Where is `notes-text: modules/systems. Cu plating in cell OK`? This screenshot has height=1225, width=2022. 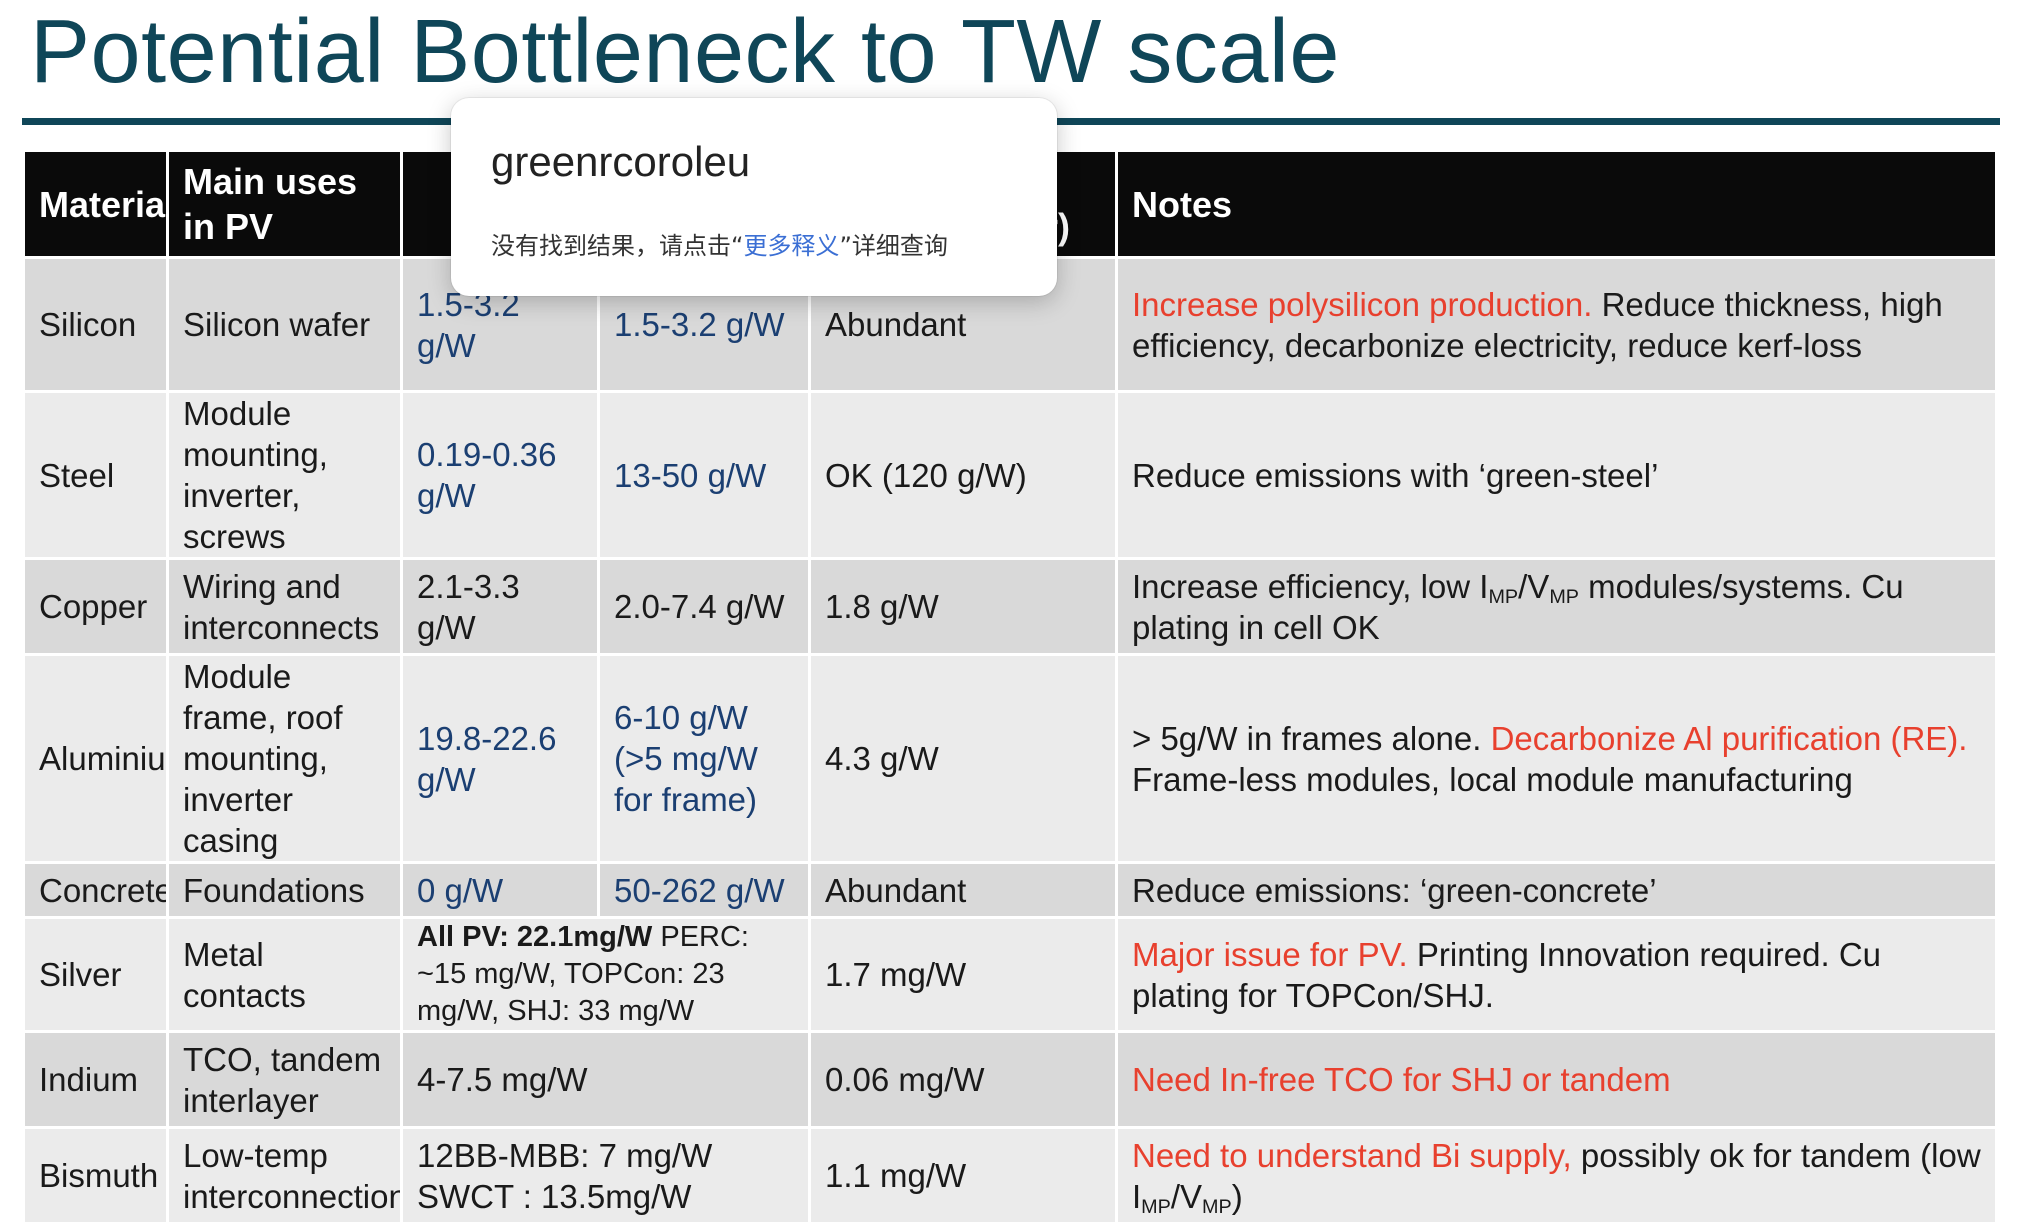 notes-text: modules/systems. Cu plating in cell OK is located at coordinates (1518, 606).